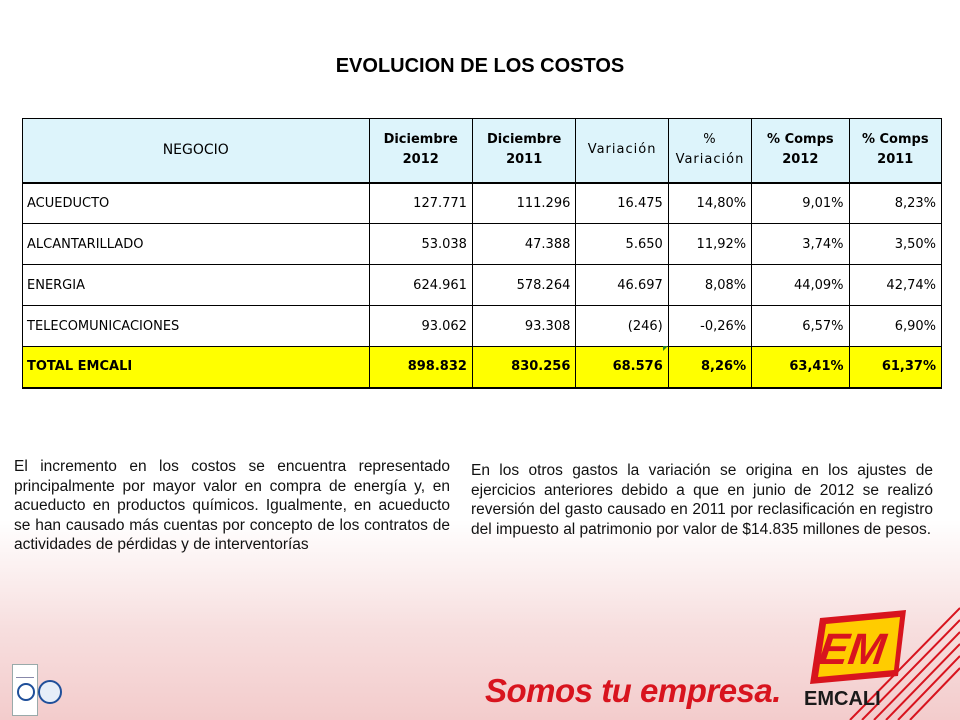 This screenshot has height=720, width=960. What do you see at coordinates (524, 150) in the screenshot?
I see `header-dic-2011: Diciembre 2011` at bounding box center [524, 150].